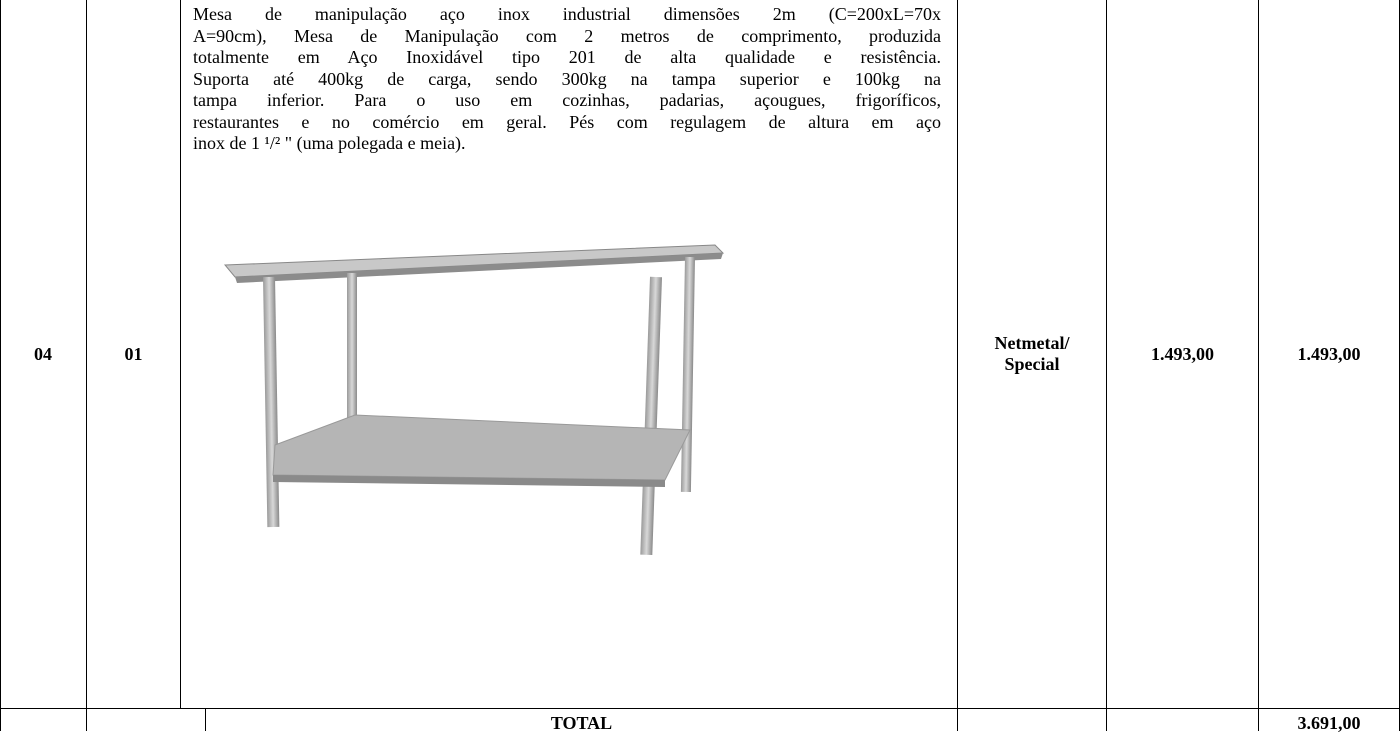  What do you see at coordinates (329, 143) in the screenshot?
I see `description-line: inox de 1 ¹/² " (uma polegada e meia).` at bounding box center [329, 143].